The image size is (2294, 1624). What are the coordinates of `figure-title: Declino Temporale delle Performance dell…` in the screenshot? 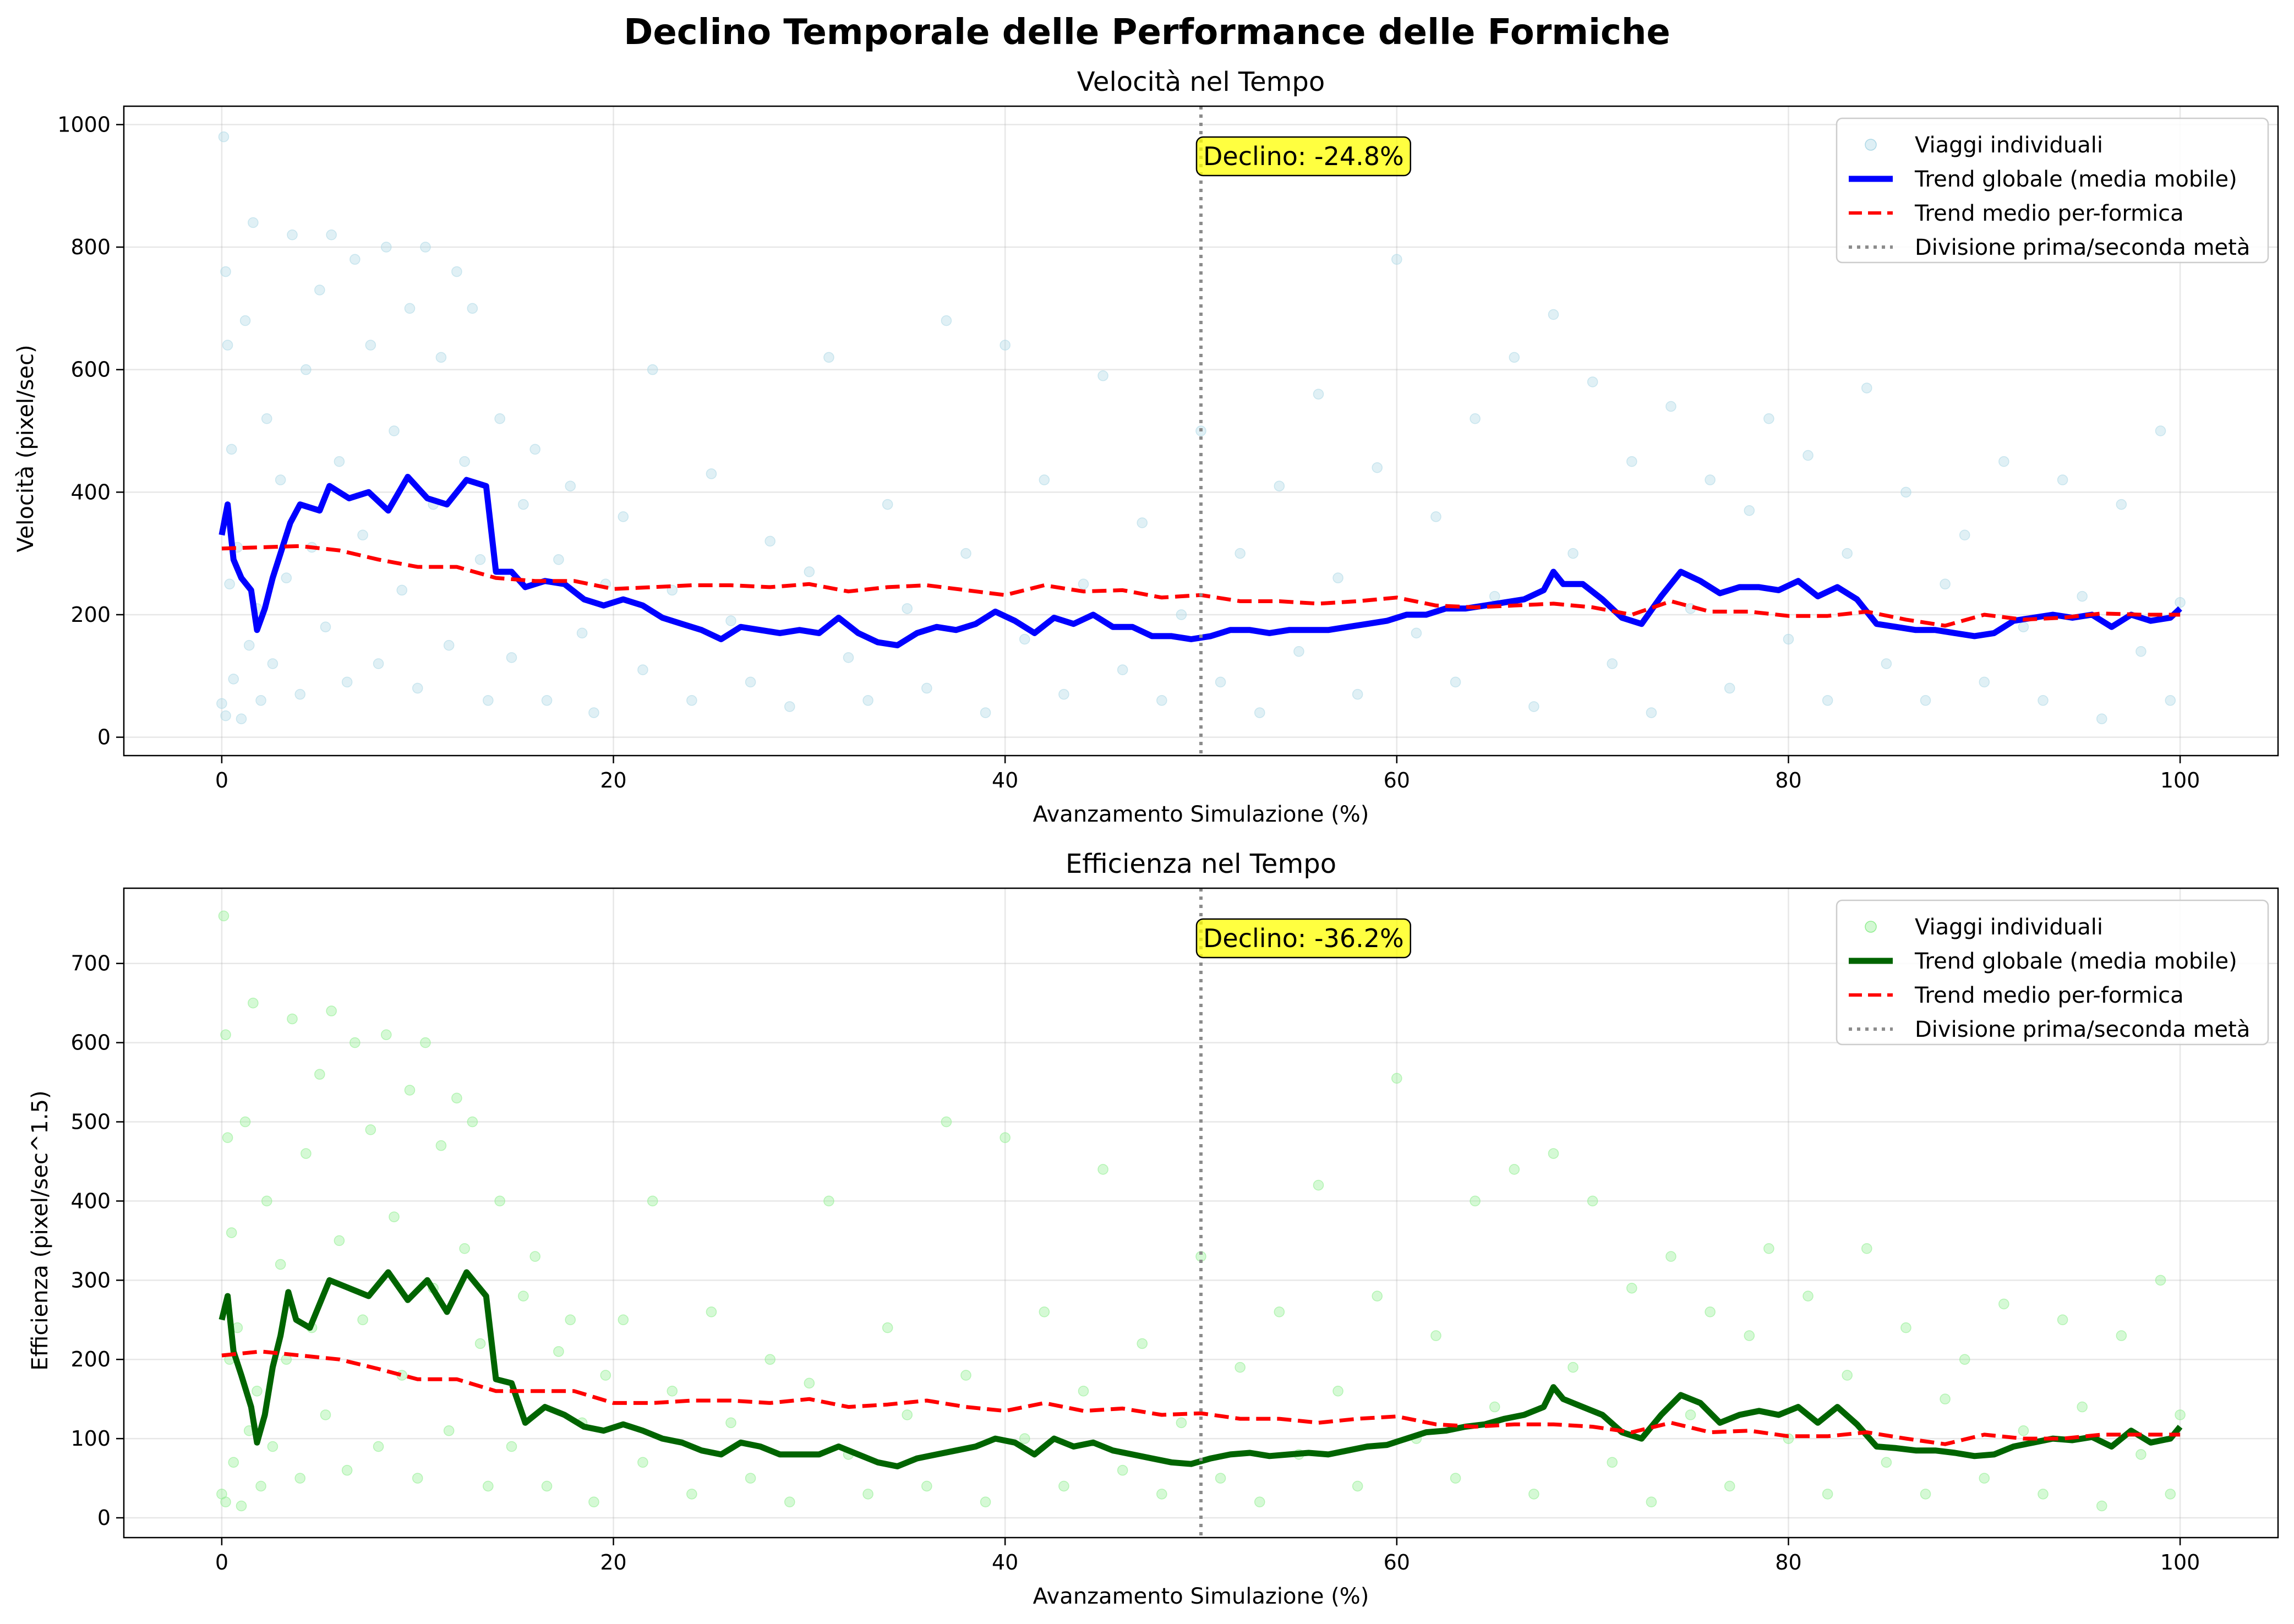 It's located at (1147, 32).